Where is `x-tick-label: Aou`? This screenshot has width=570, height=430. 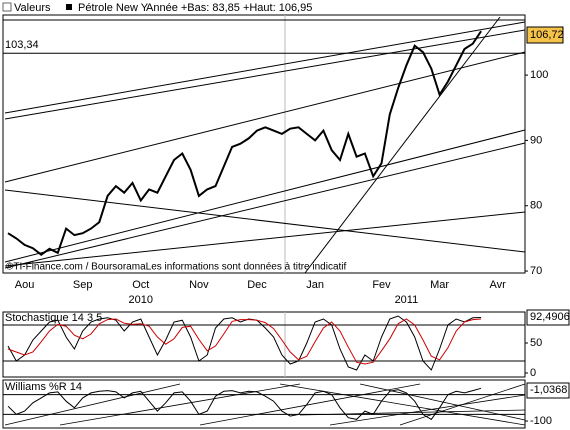 x-tick-label: Aou is located at coordinates (25, 285).